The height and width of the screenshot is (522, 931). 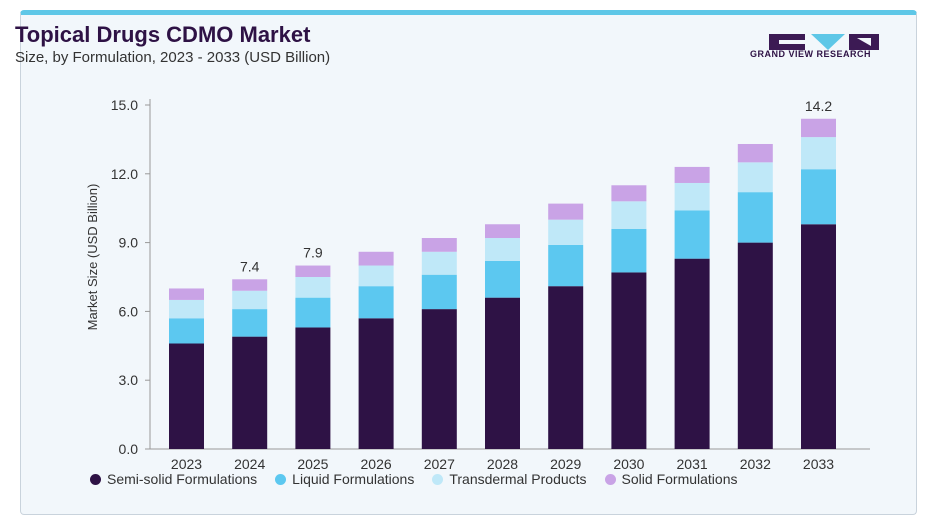 What do you see at coordinates (129, 311) in the screenshot?
I see `y-tick-label: 6.0` at bounding box center [129, 311].